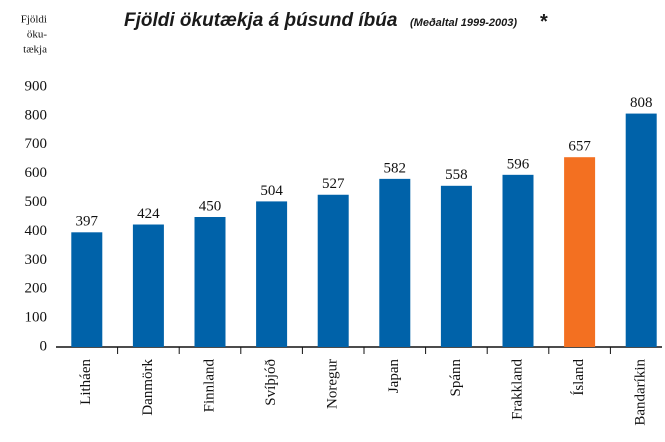  I want to click on value-label: 596, so click(518, 164).